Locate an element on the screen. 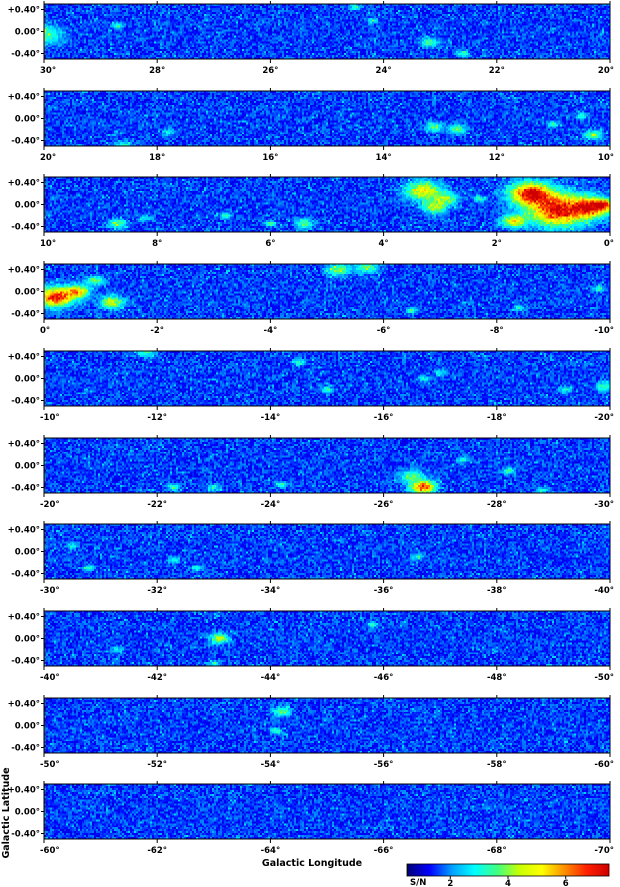 This screenshot has width=620, height=887. colorbar-label: S/N is located at coordinates (418, 882).